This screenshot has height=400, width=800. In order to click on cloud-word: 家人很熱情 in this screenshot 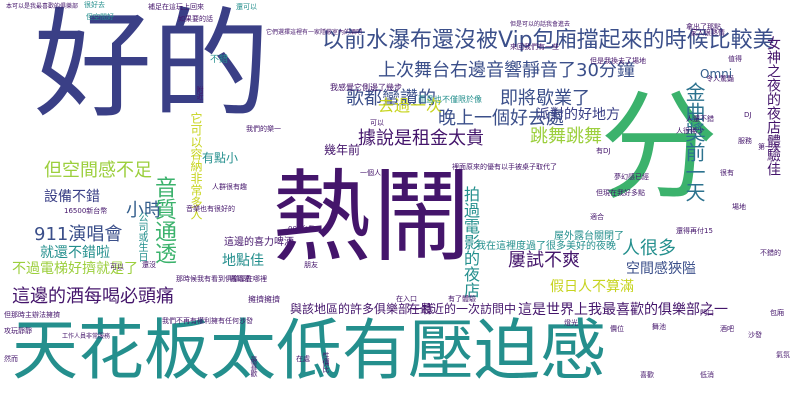, I will do `click(707, 33)`.